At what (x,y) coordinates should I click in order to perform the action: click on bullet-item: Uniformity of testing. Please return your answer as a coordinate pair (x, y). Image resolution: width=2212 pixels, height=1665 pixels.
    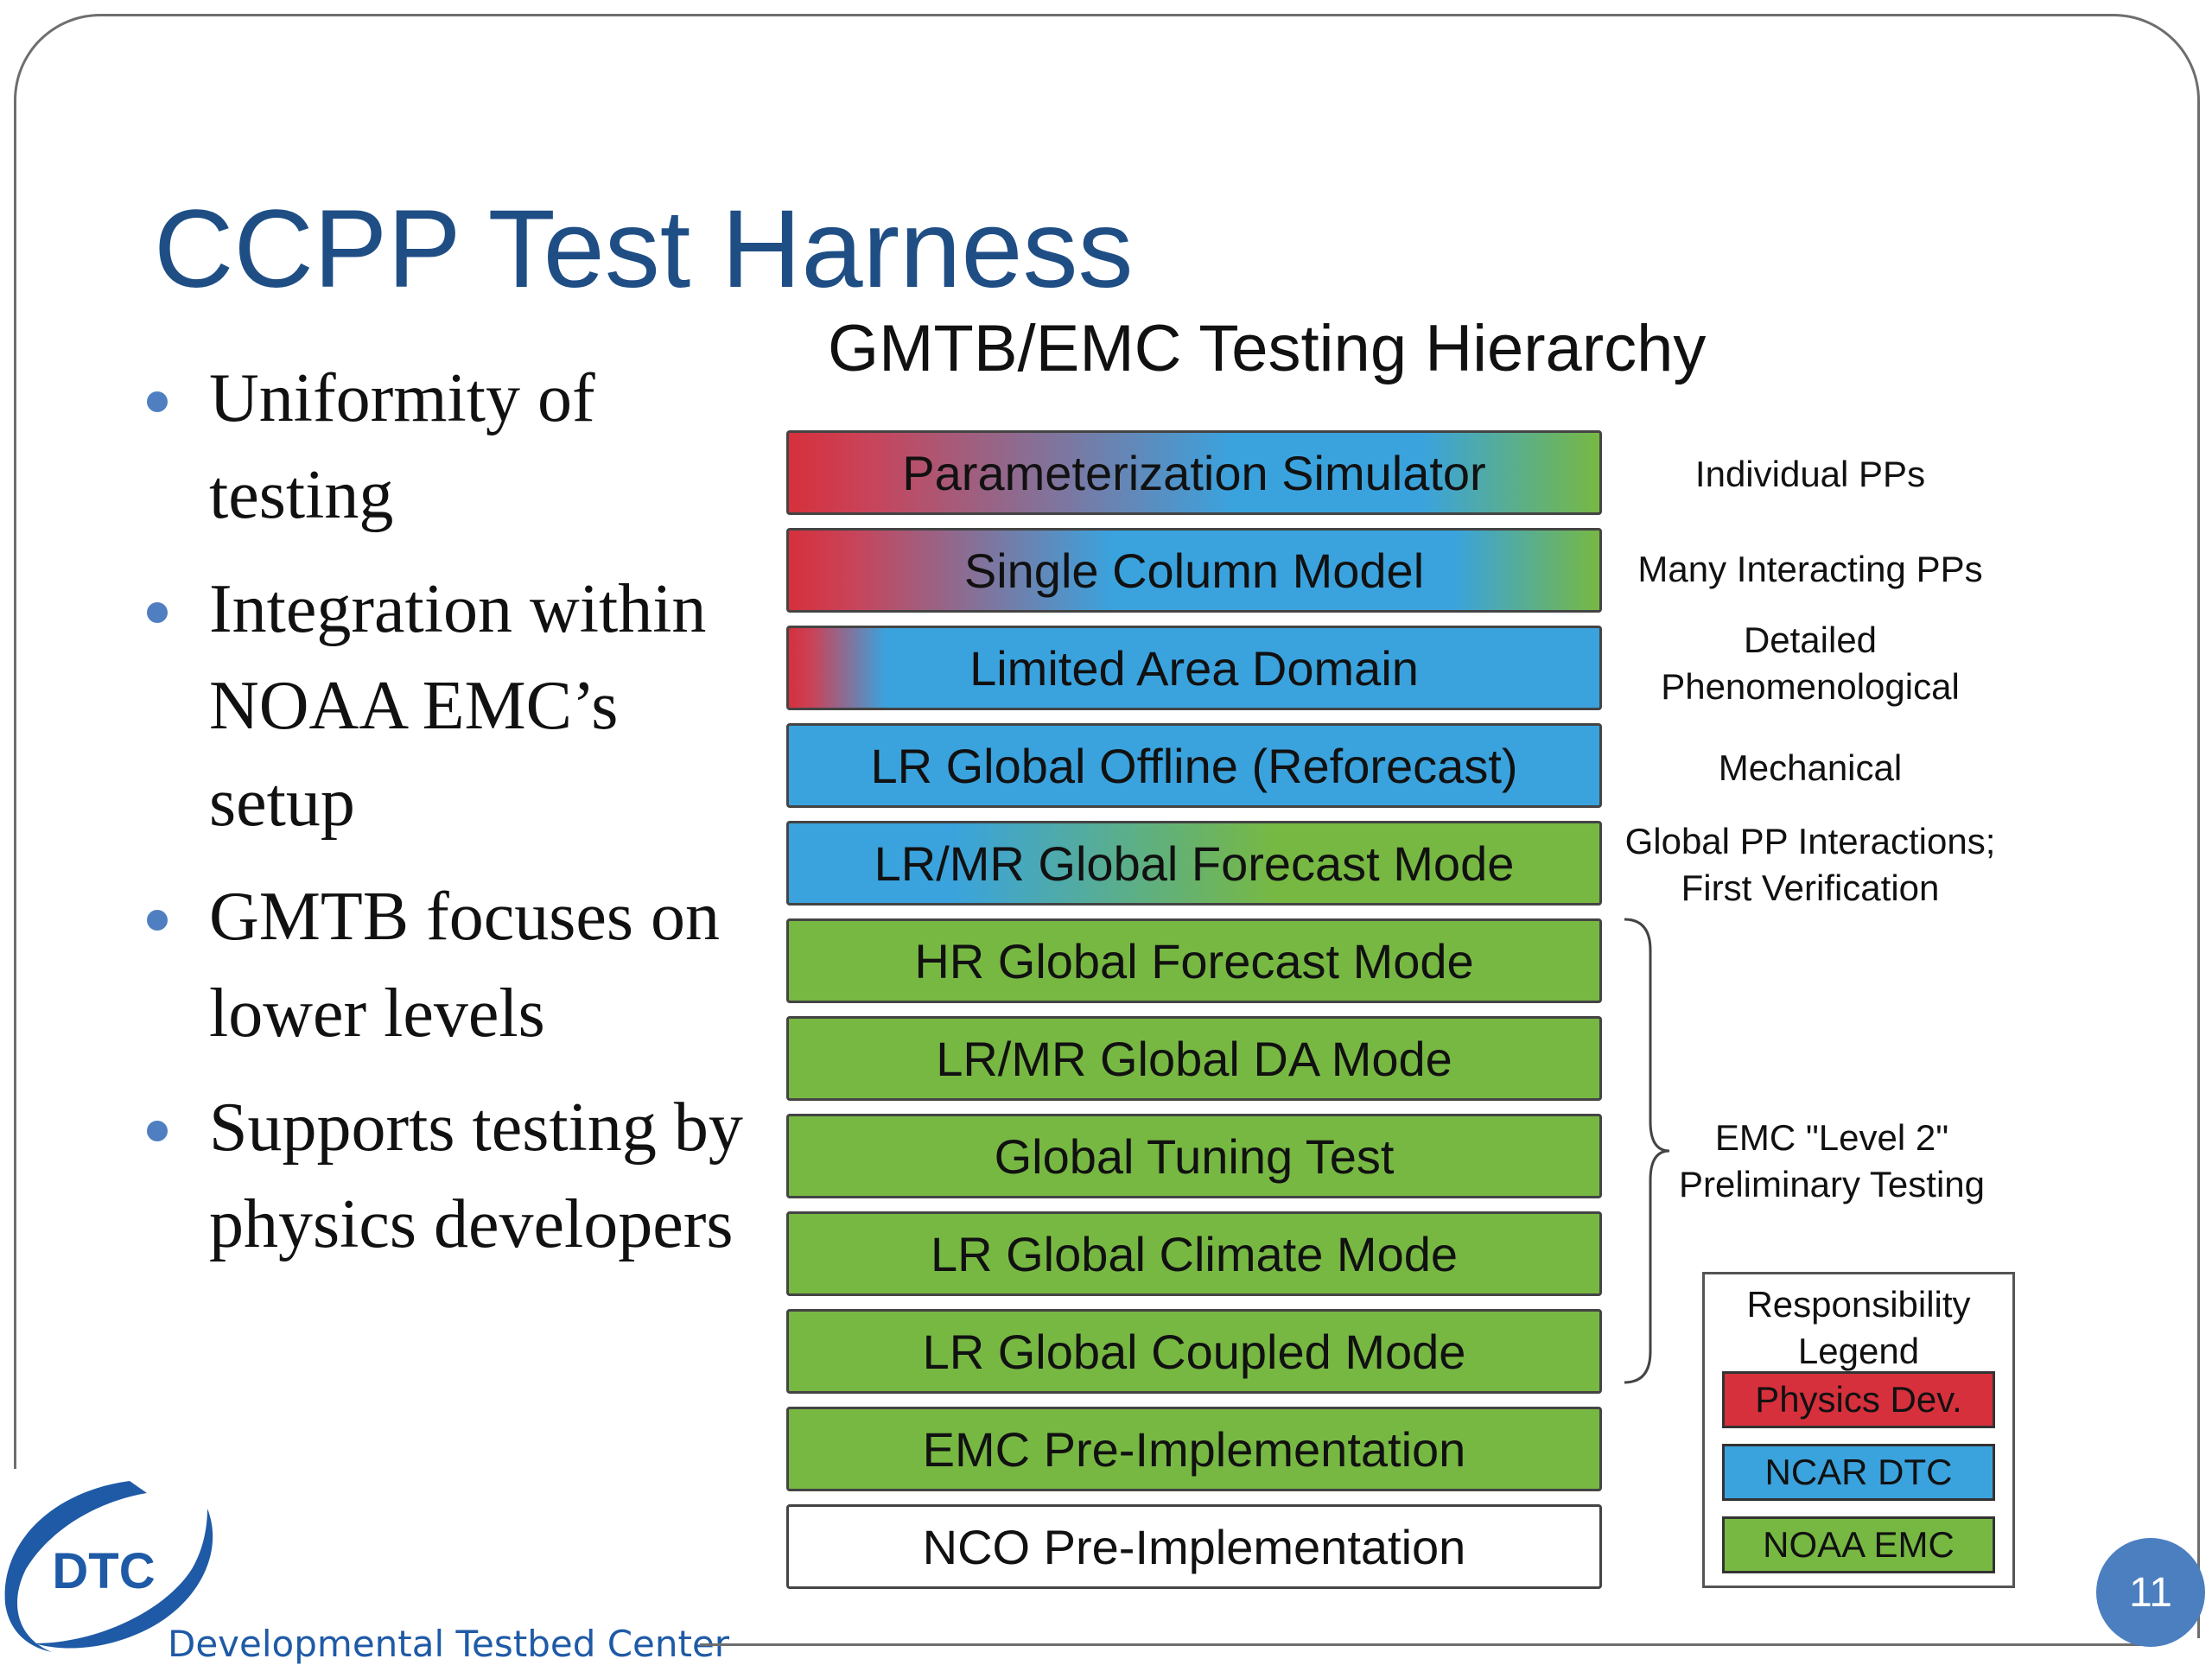
    Looking at the image, I should click on (450, 447).